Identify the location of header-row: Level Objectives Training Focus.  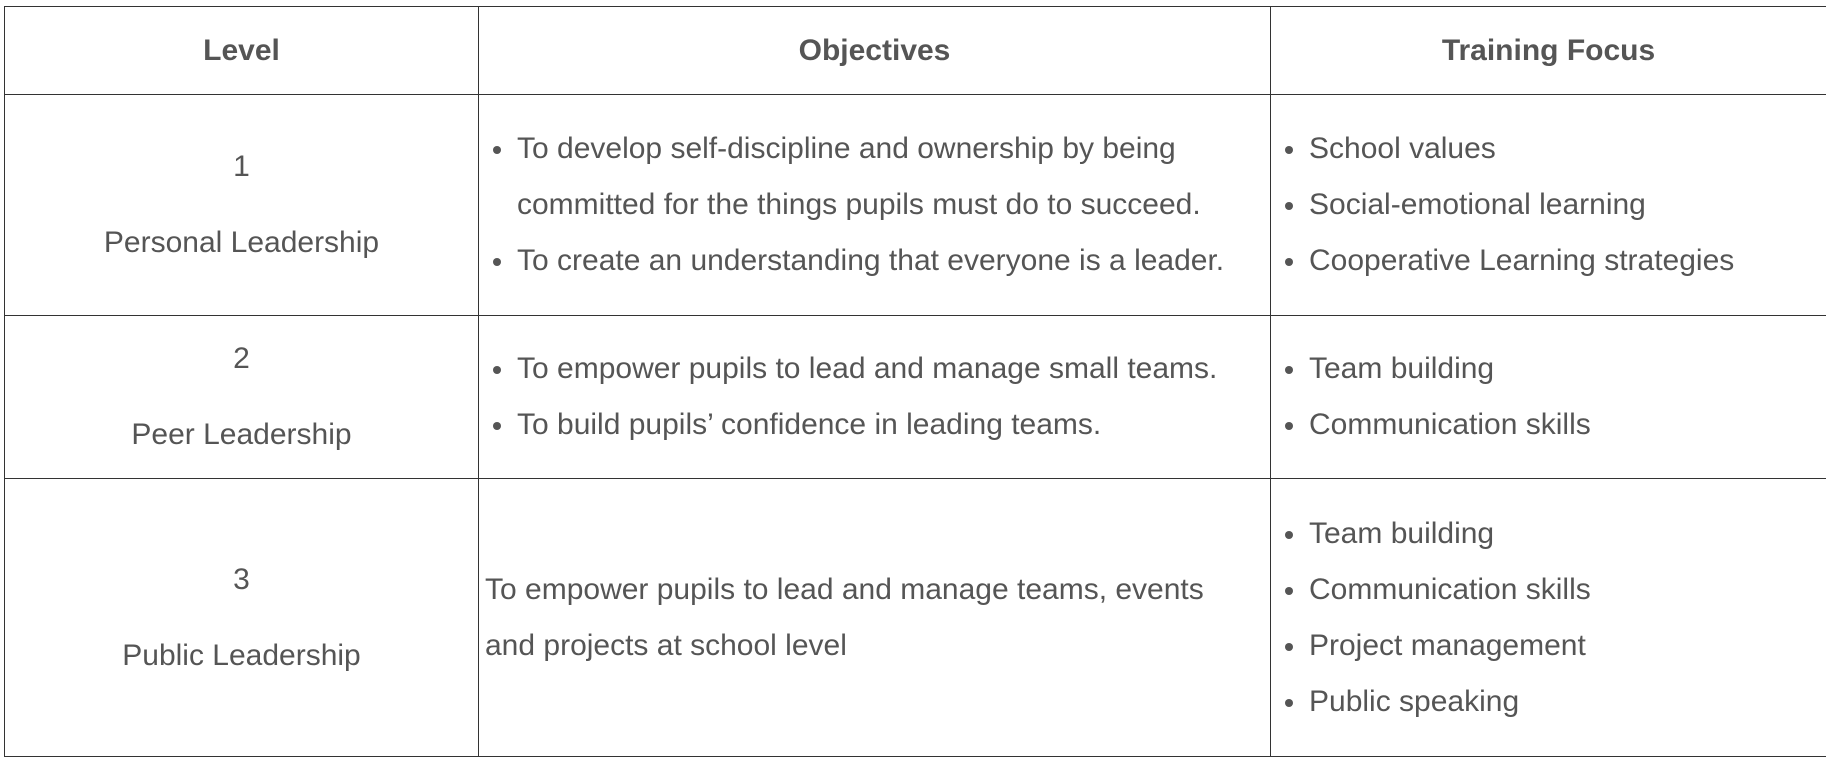
(915, 51).